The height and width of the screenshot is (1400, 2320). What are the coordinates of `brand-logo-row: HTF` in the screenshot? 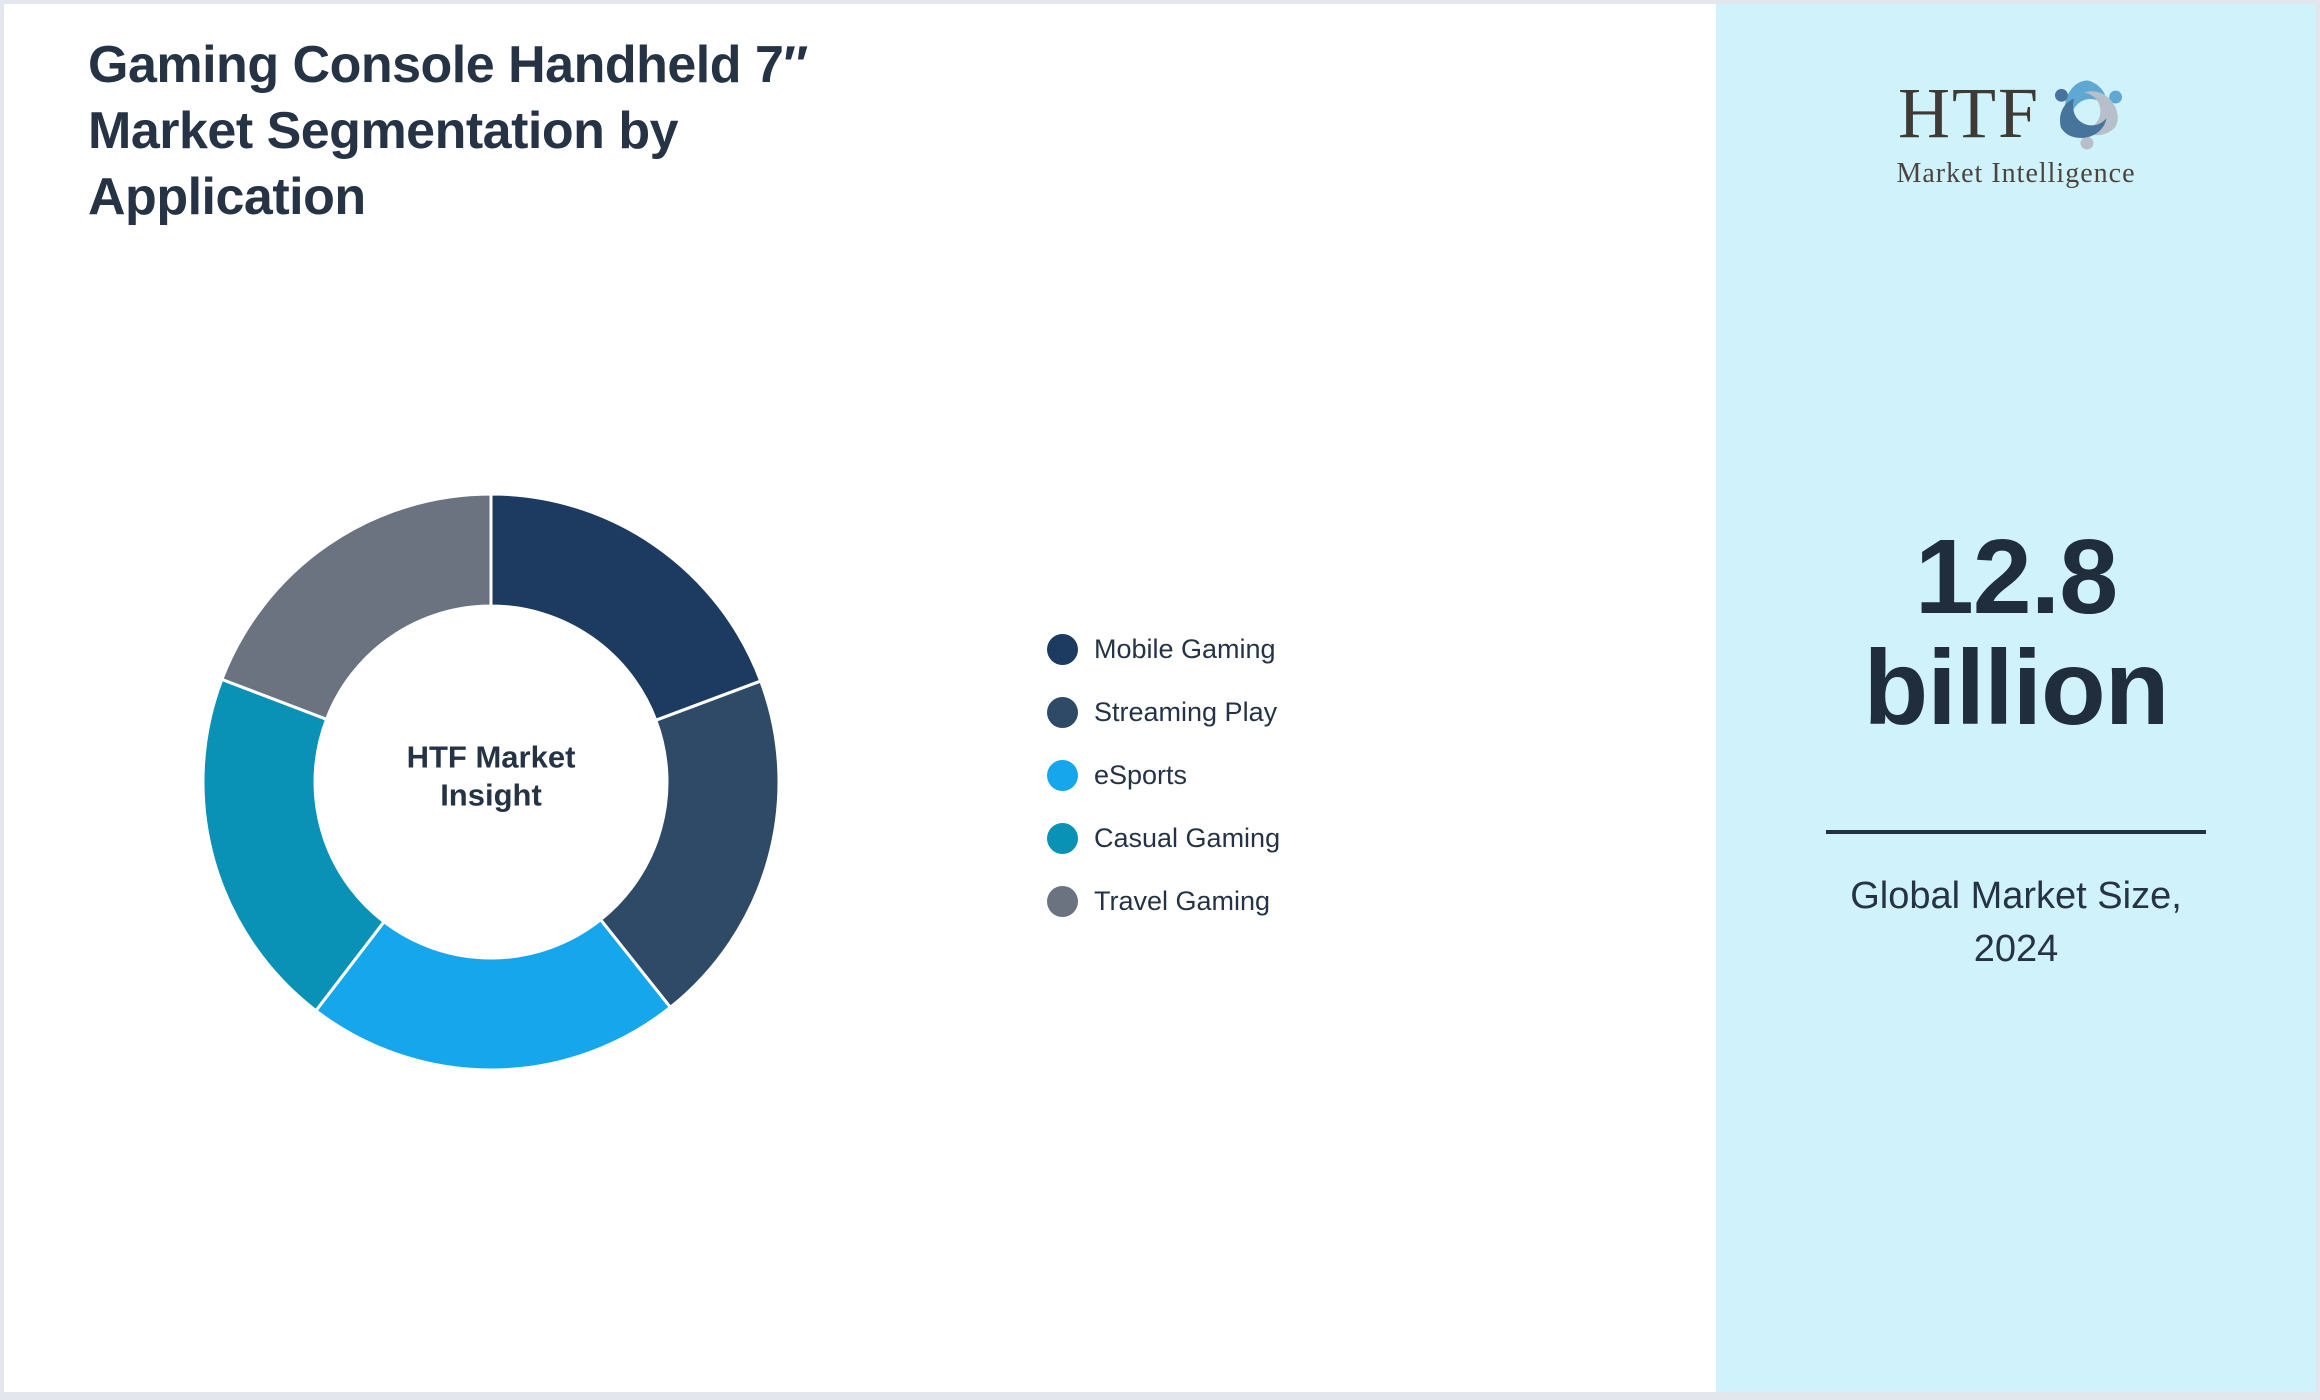 It's located at (2016, 113).